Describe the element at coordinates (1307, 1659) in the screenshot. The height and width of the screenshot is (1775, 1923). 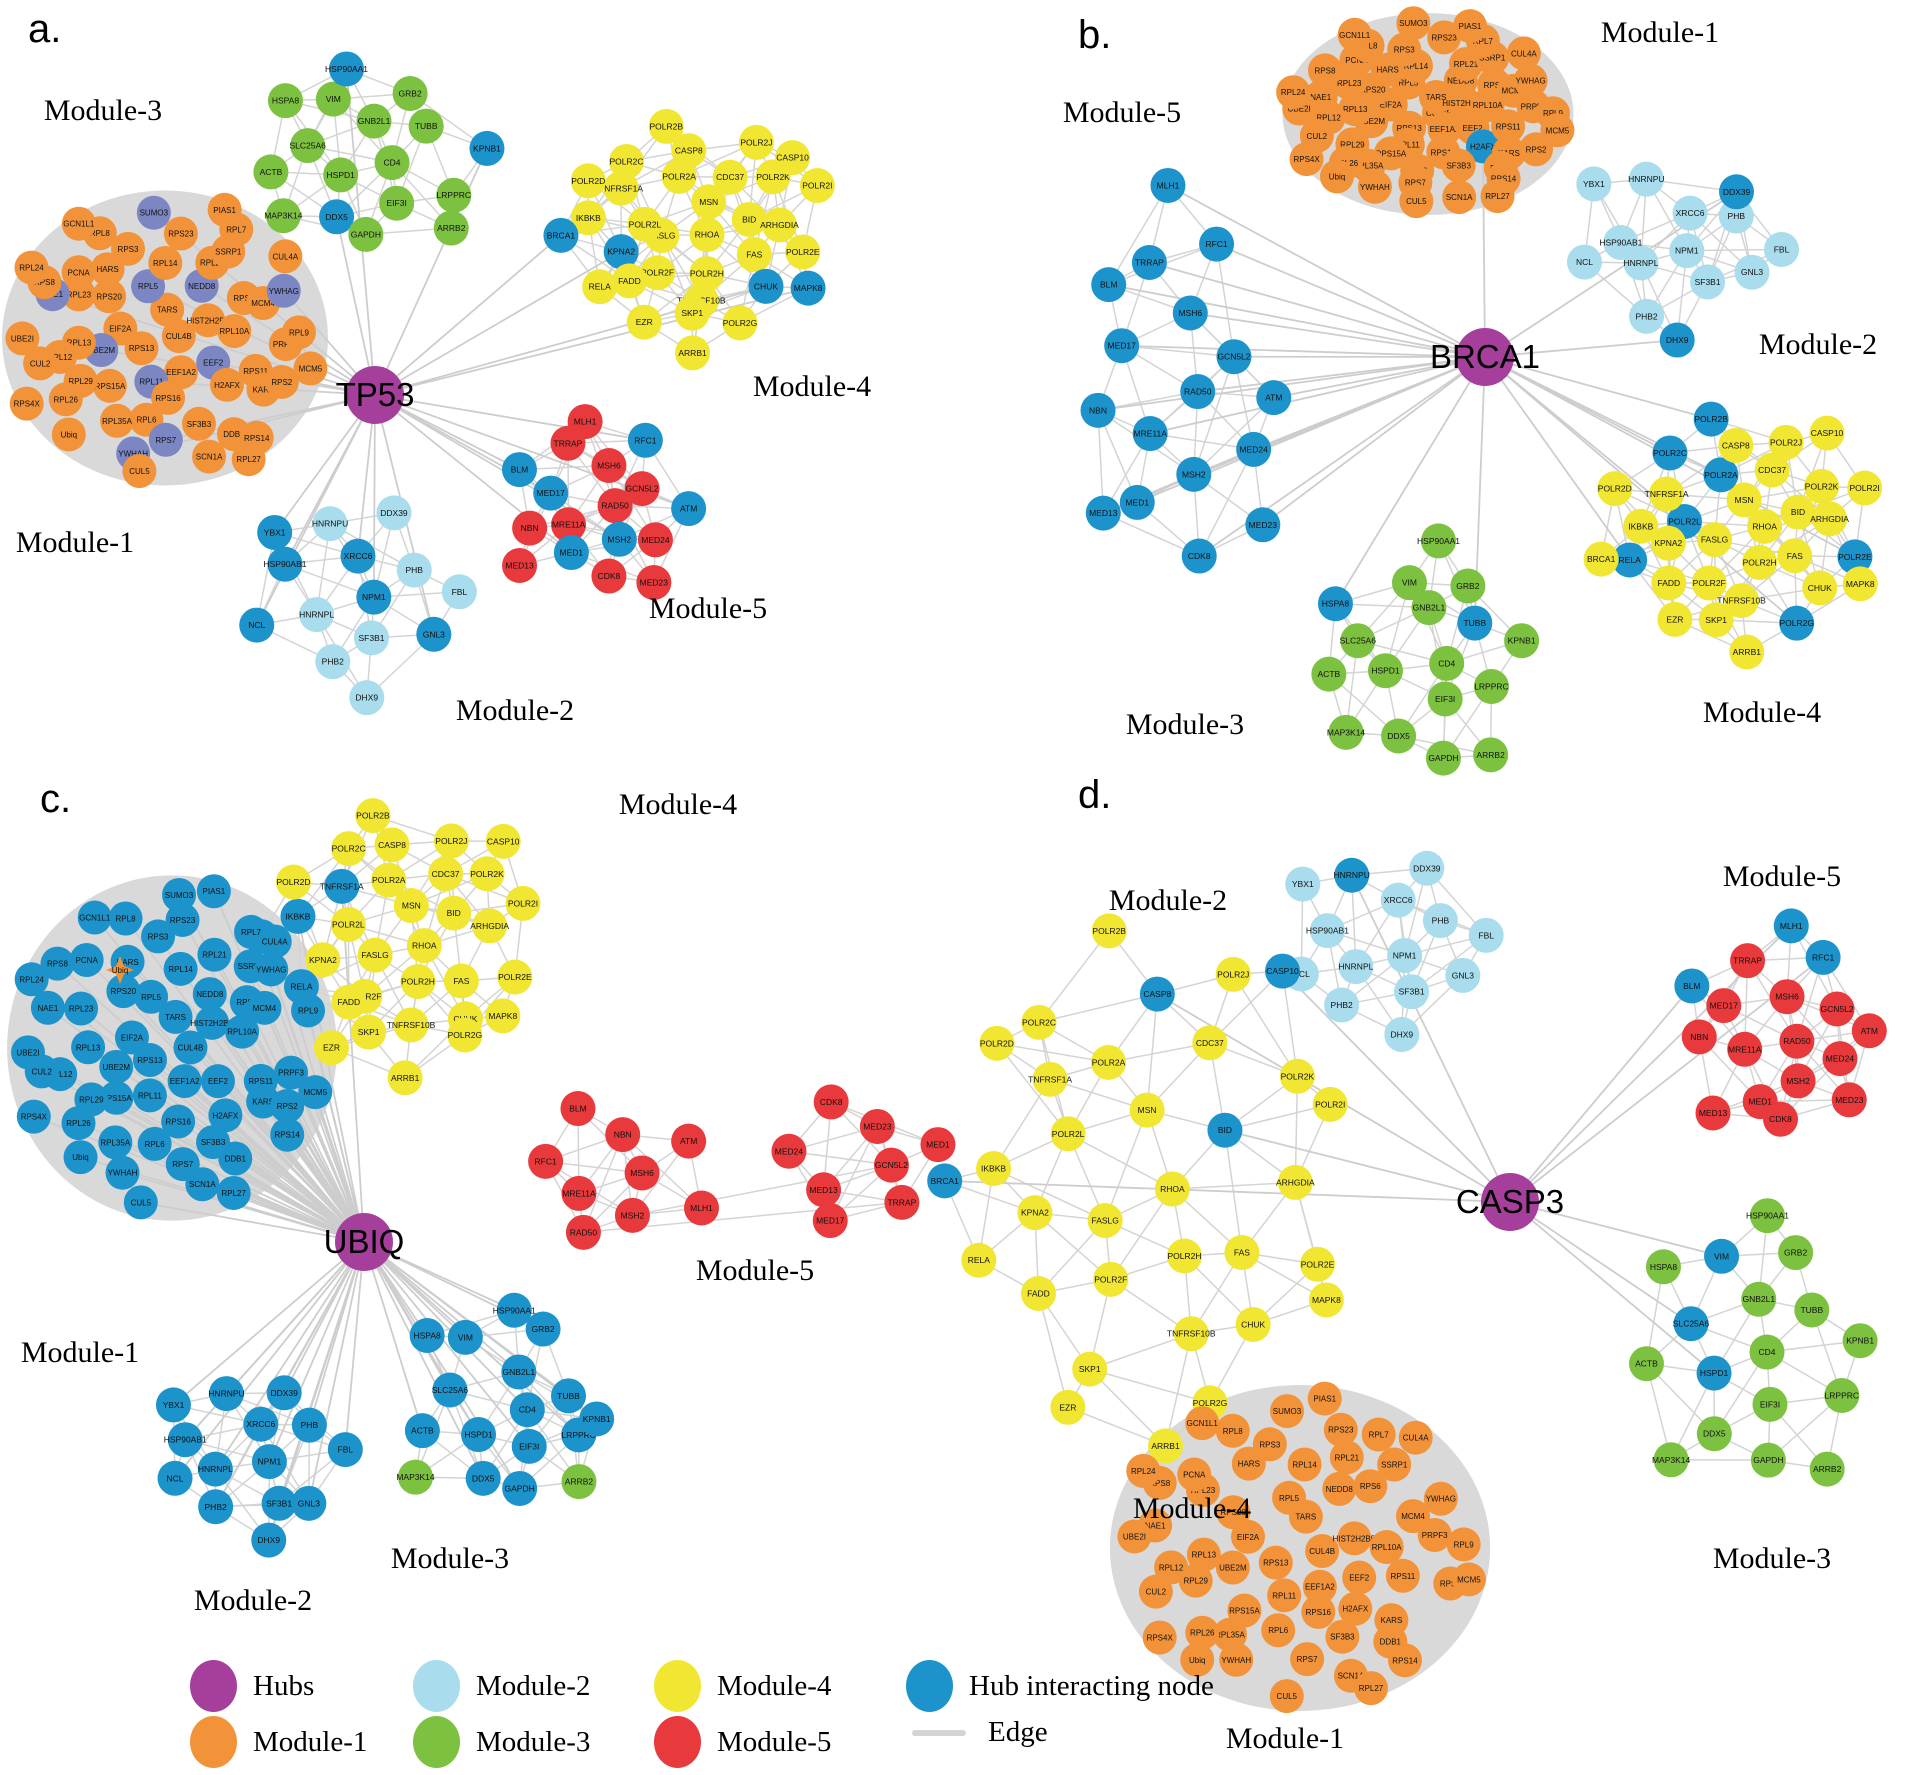
I see `node-RPS7: RPS7` at that location.